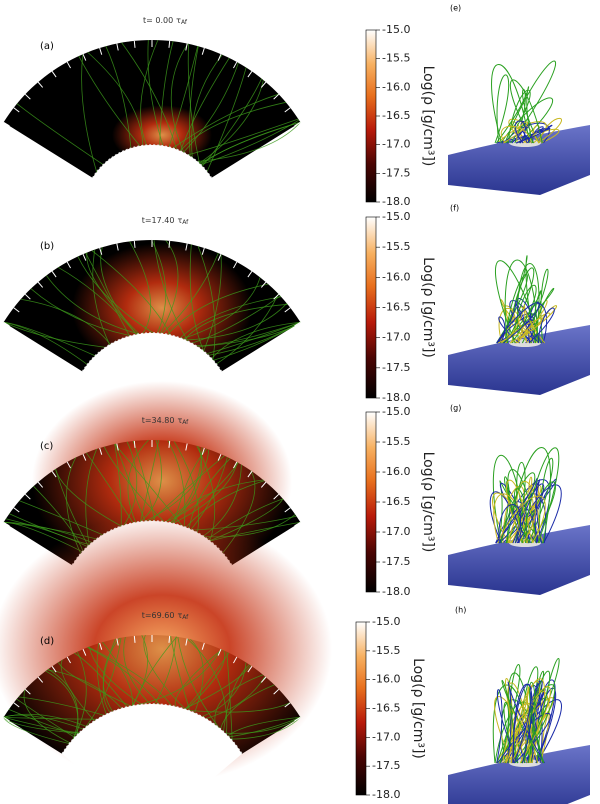 The image size is (600, 804). What do you see at coordinates (396, 246) in the screenshot?
I see `colorbar-tick-label: -15.5` at bounding box center [396, 246].